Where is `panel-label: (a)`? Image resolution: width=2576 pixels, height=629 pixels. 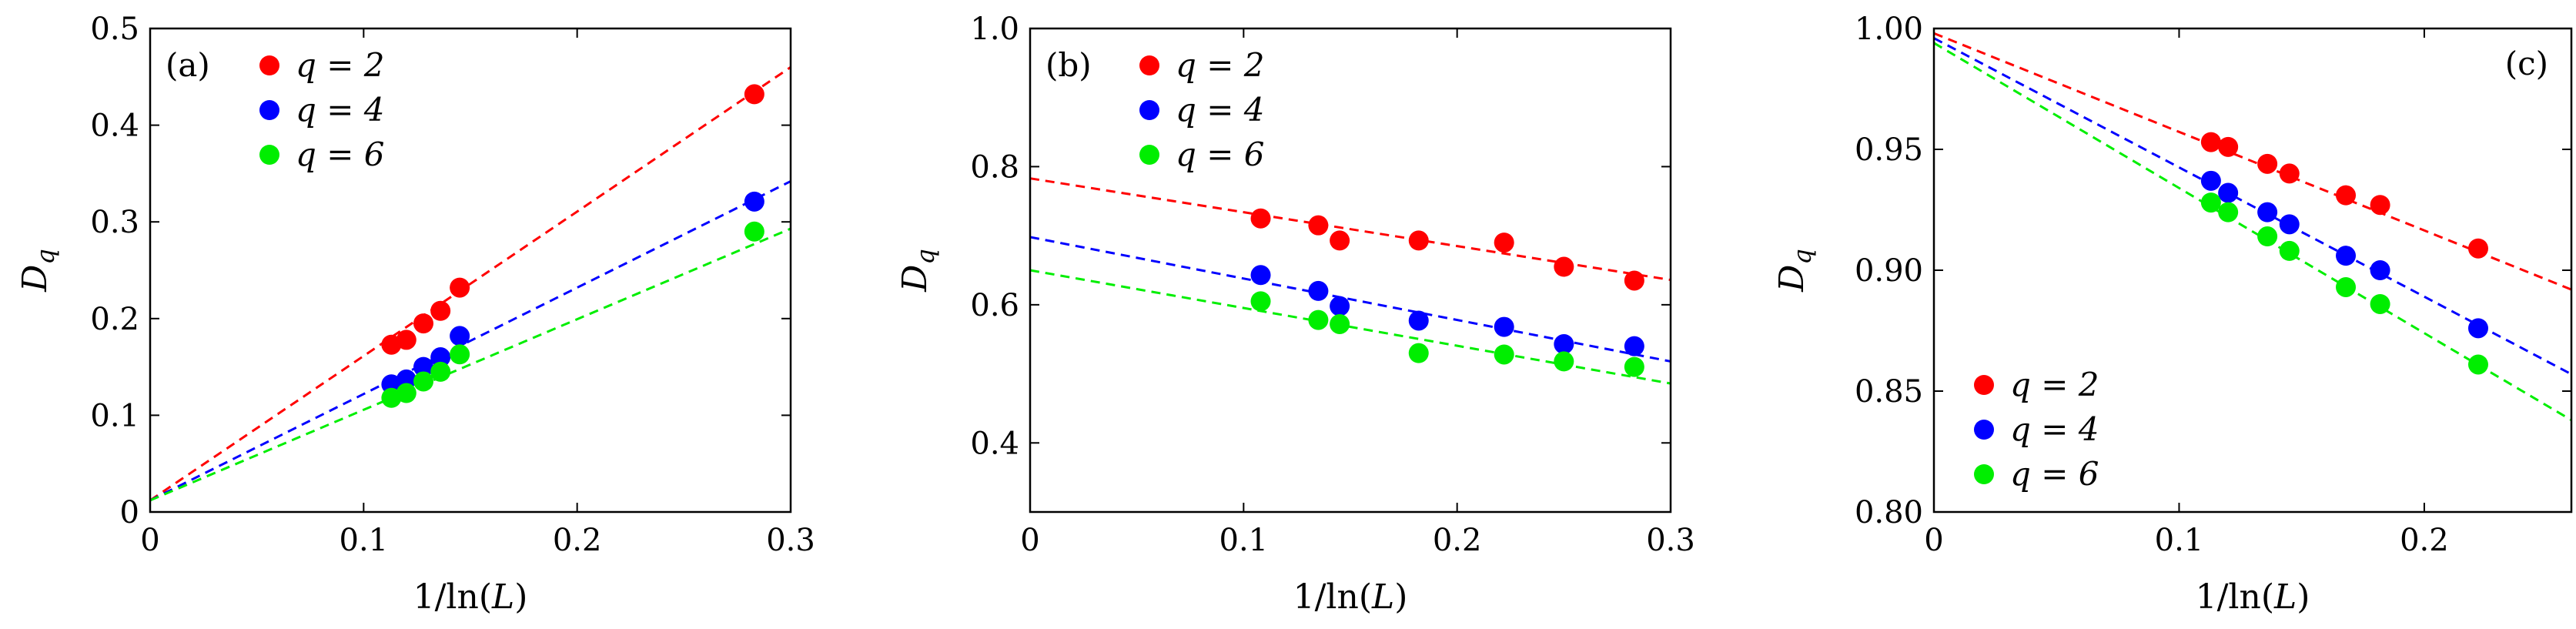
panel-label: (a) is located at coordinates (188, 65).